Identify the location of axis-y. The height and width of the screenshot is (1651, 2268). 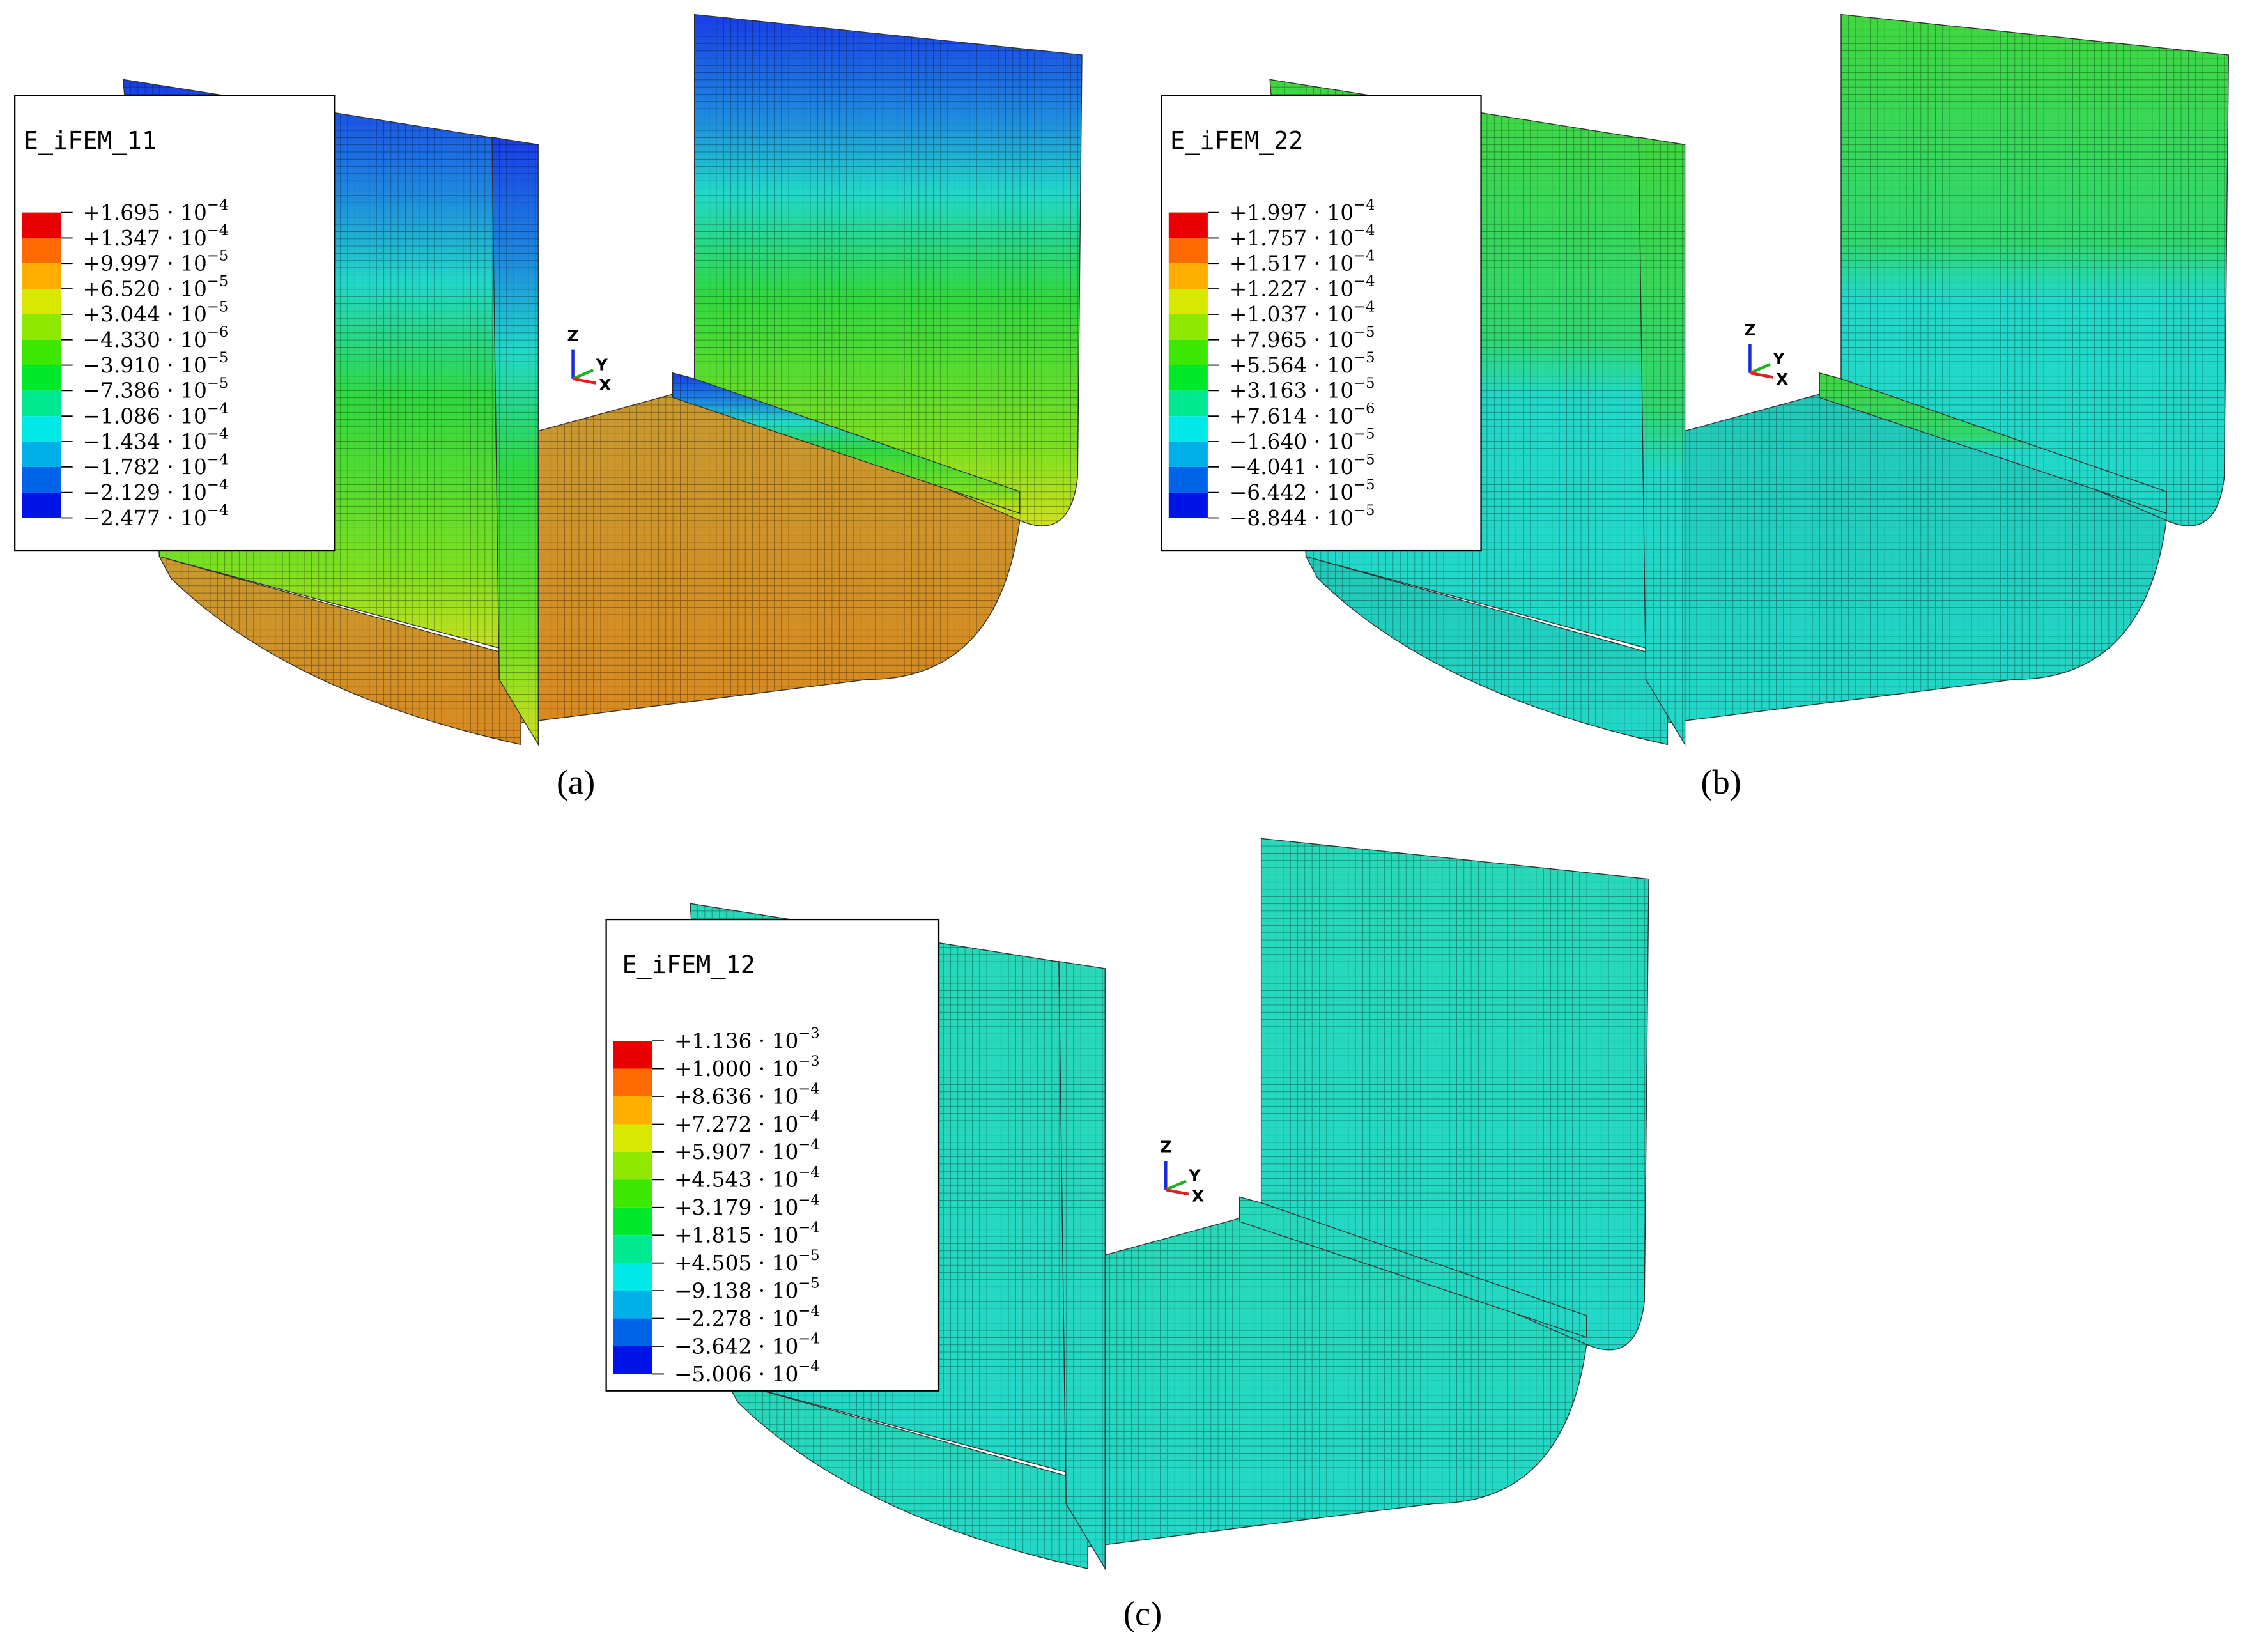
(1176, 1185).